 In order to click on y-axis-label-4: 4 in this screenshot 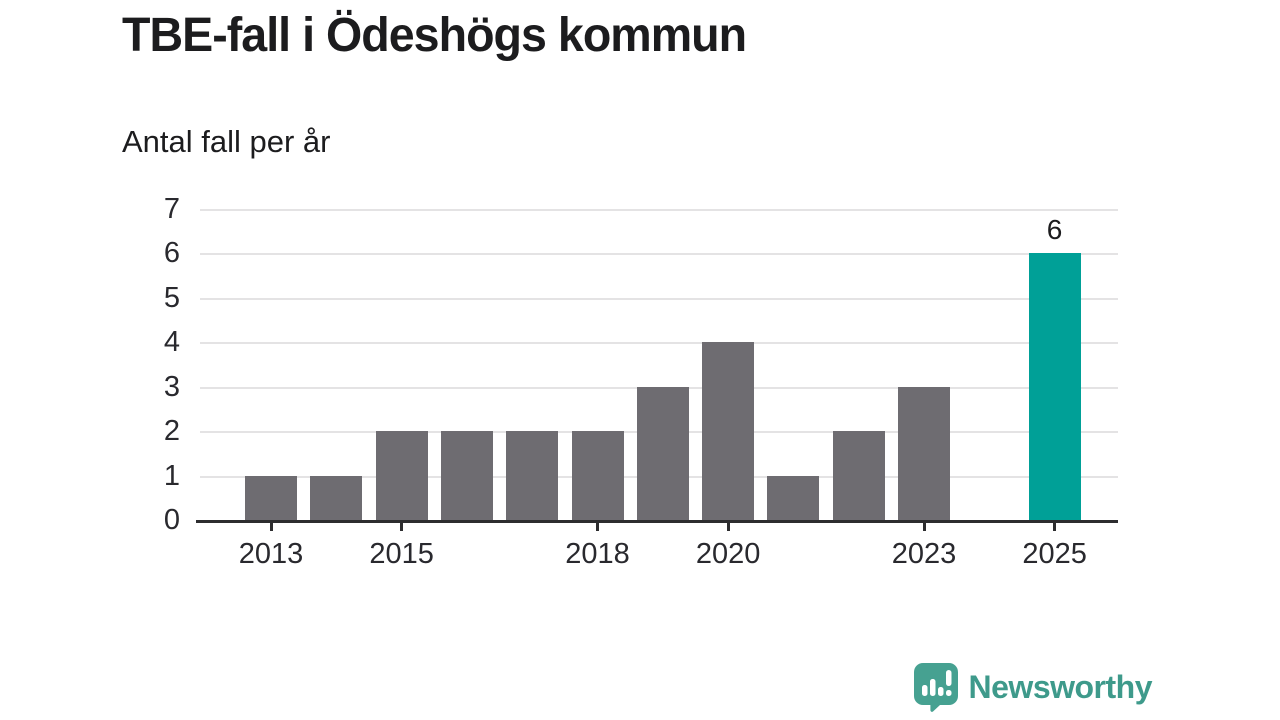, I will do `click(171, 342)`.